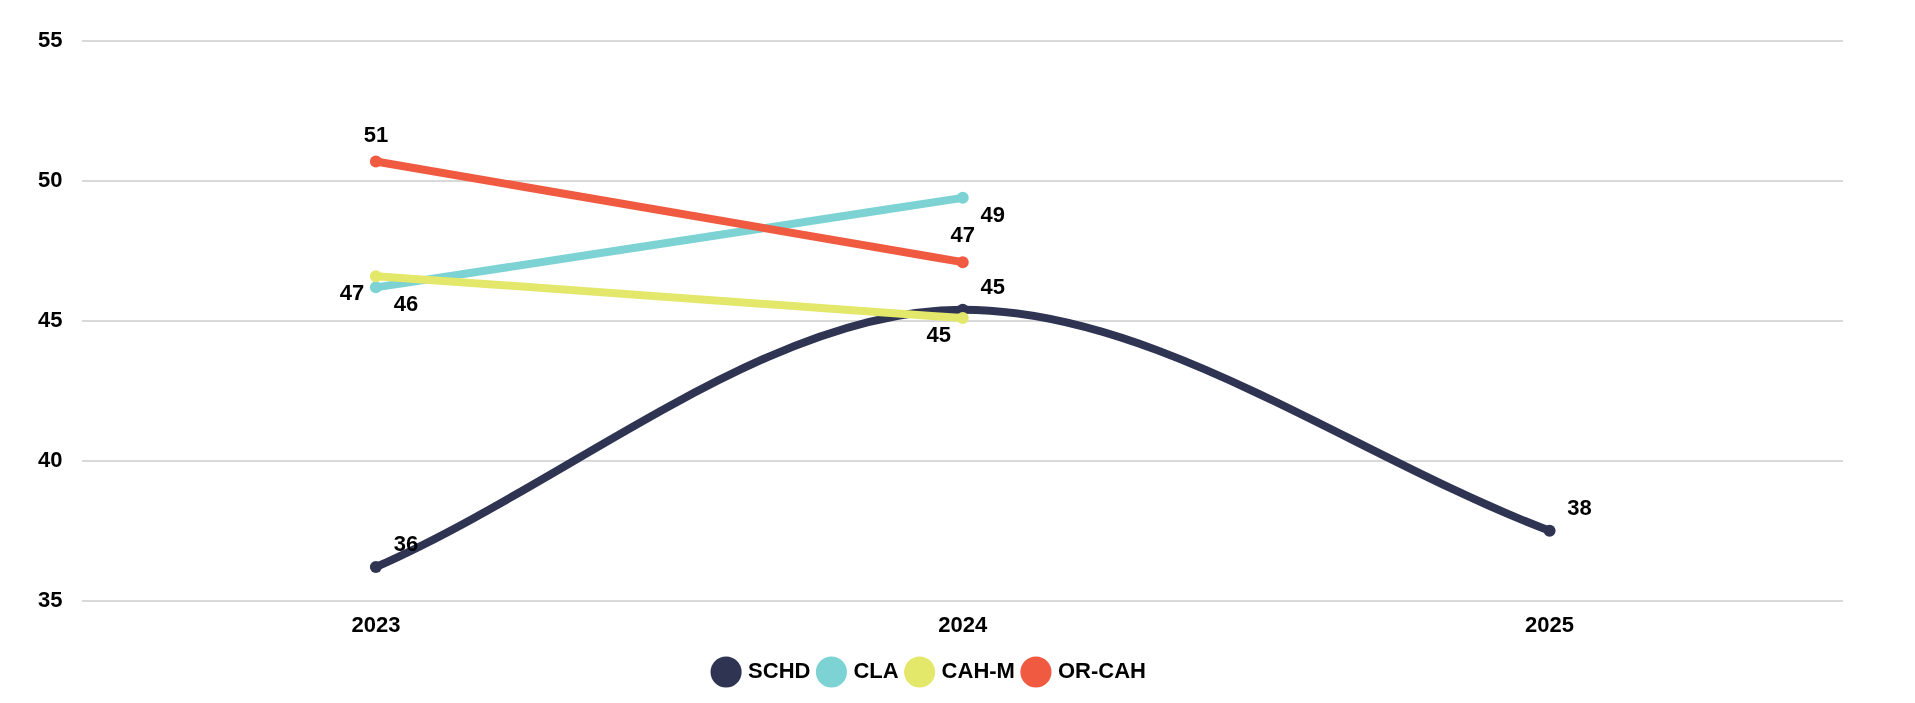 The width and height of the screenshot is (1915, 703). What do you see at coordinates (376, 624) in the screenshot?
I see `x-tick-label: 2023` at bounding box center [376, 624].